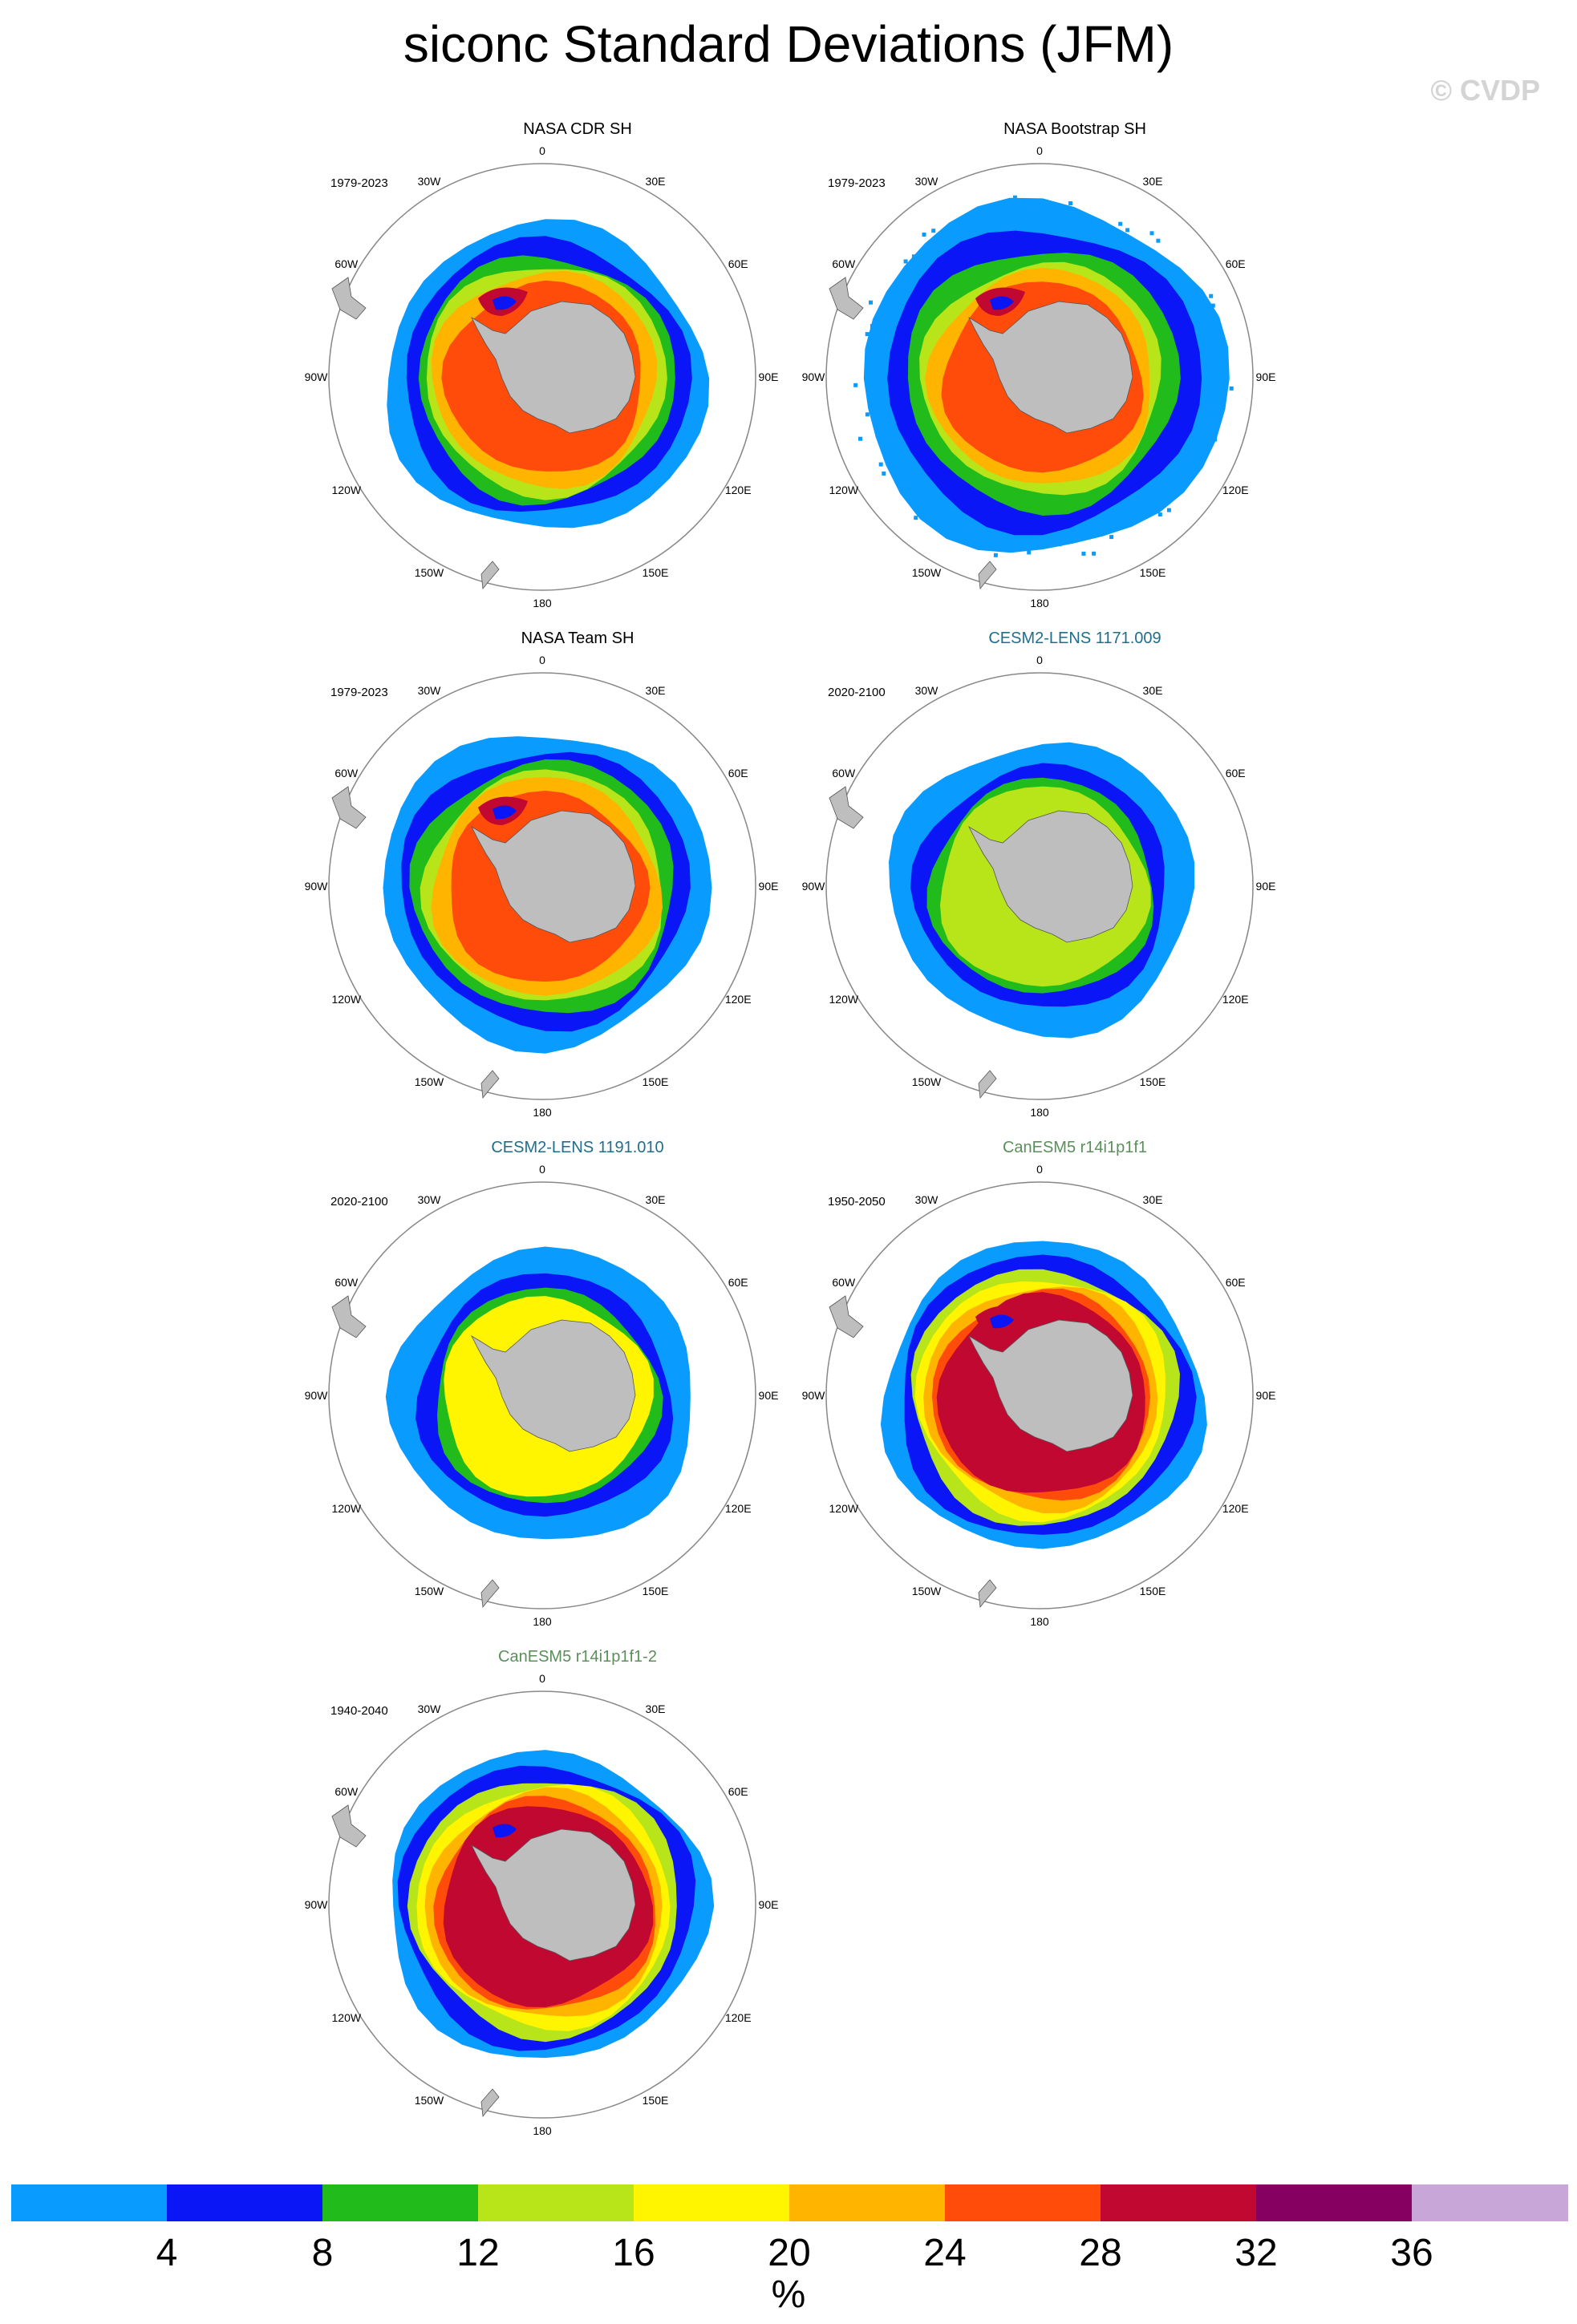 The width and height of the screenshot is (1577, 2324). I want to click on colorbar-tick-label: 20, so click(789, 2253).